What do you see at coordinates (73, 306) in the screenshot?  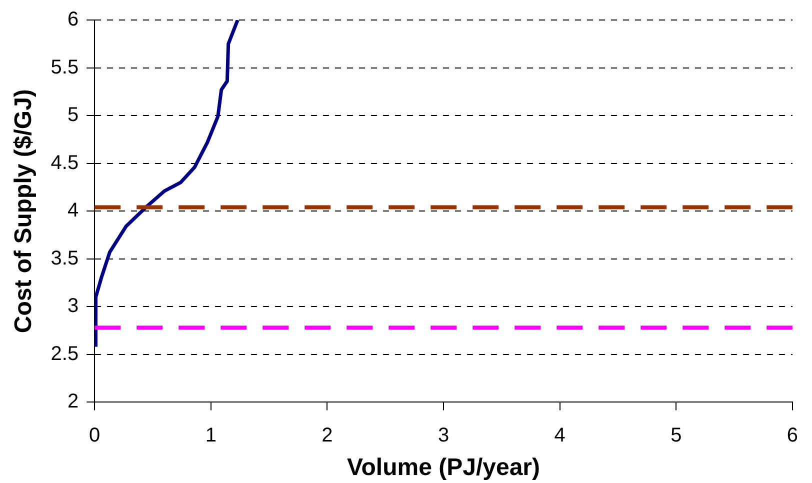 I see `y-tick-label: 3` at bounding box center [73, 306].